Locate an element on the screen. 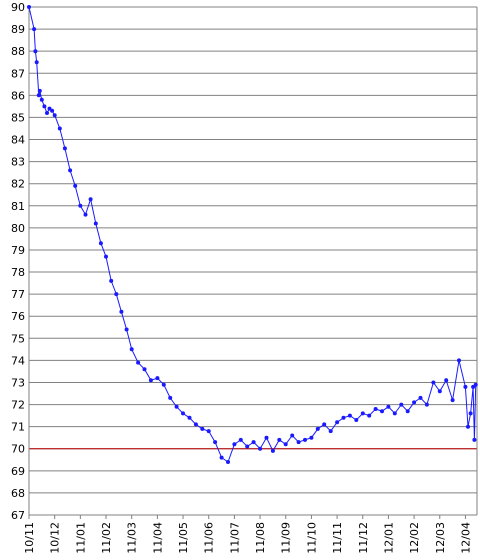 The height and width of the screenshot is (560, 480). x-tick-label-11/01: 11/01 is located at coordinates (80, 538).